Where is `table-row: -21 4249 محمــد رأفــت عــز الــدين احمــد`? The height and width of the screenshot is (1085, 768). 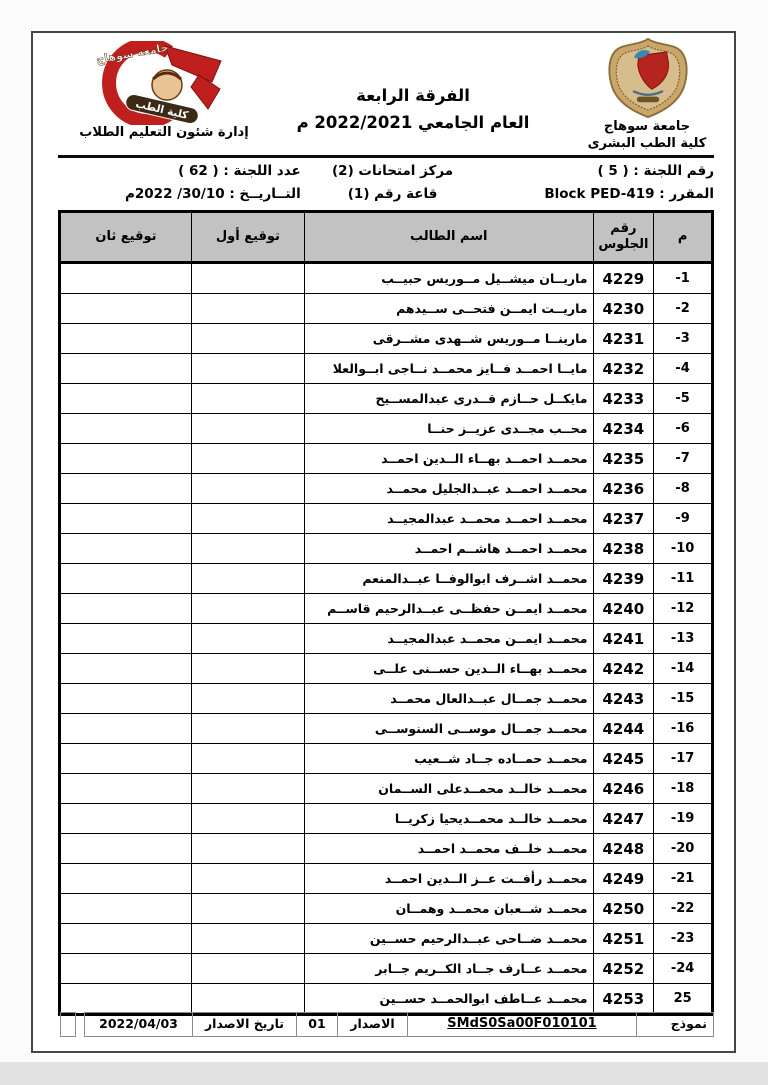 table-row: -21 4249 محمــد رأفــت عــز الــدين احمــد is located at coordinates (386, 878).